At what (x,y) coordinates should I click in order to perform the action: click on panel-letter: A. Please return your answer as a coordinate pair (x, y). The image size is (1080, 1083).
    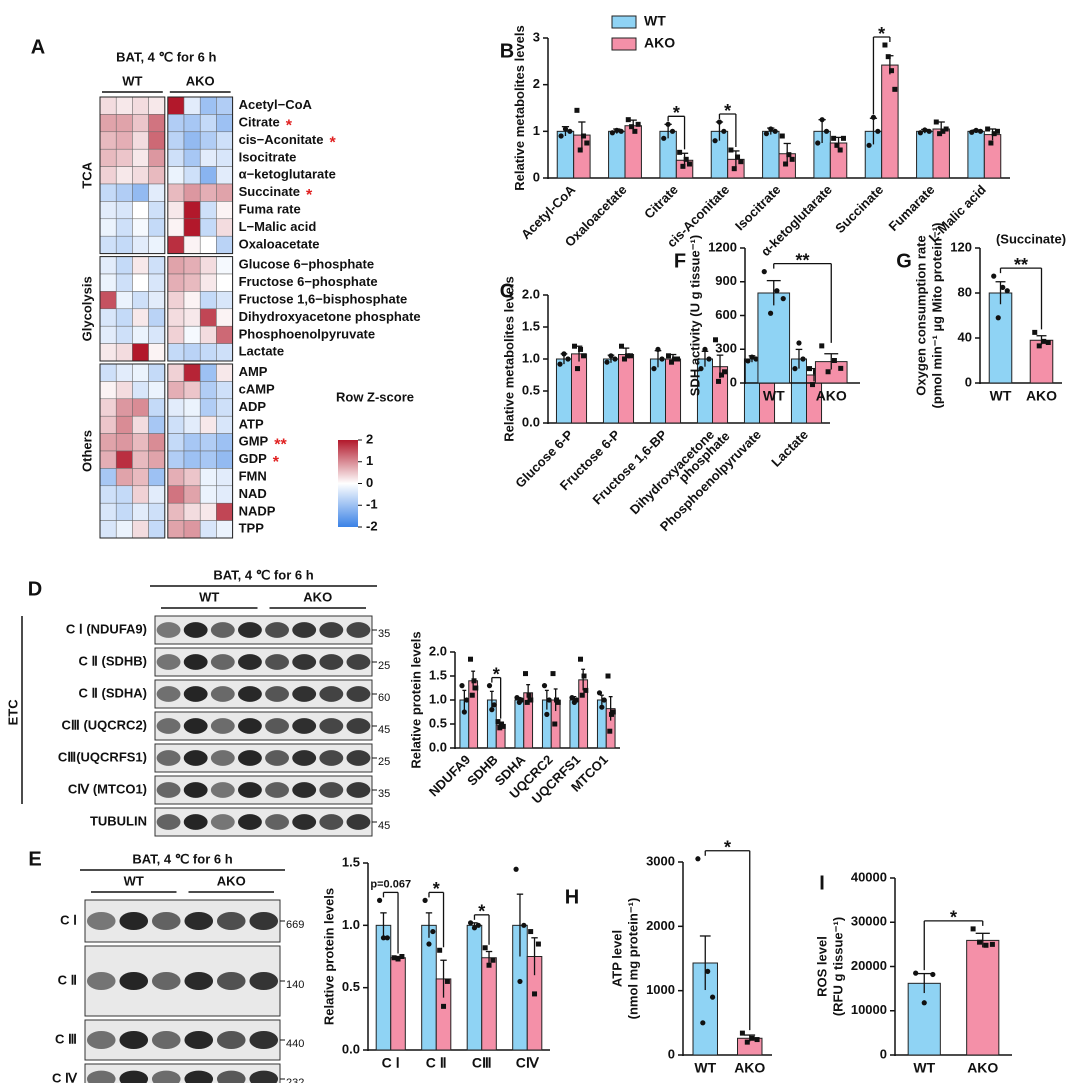
    Looking at the image, I should click on (38, 47).